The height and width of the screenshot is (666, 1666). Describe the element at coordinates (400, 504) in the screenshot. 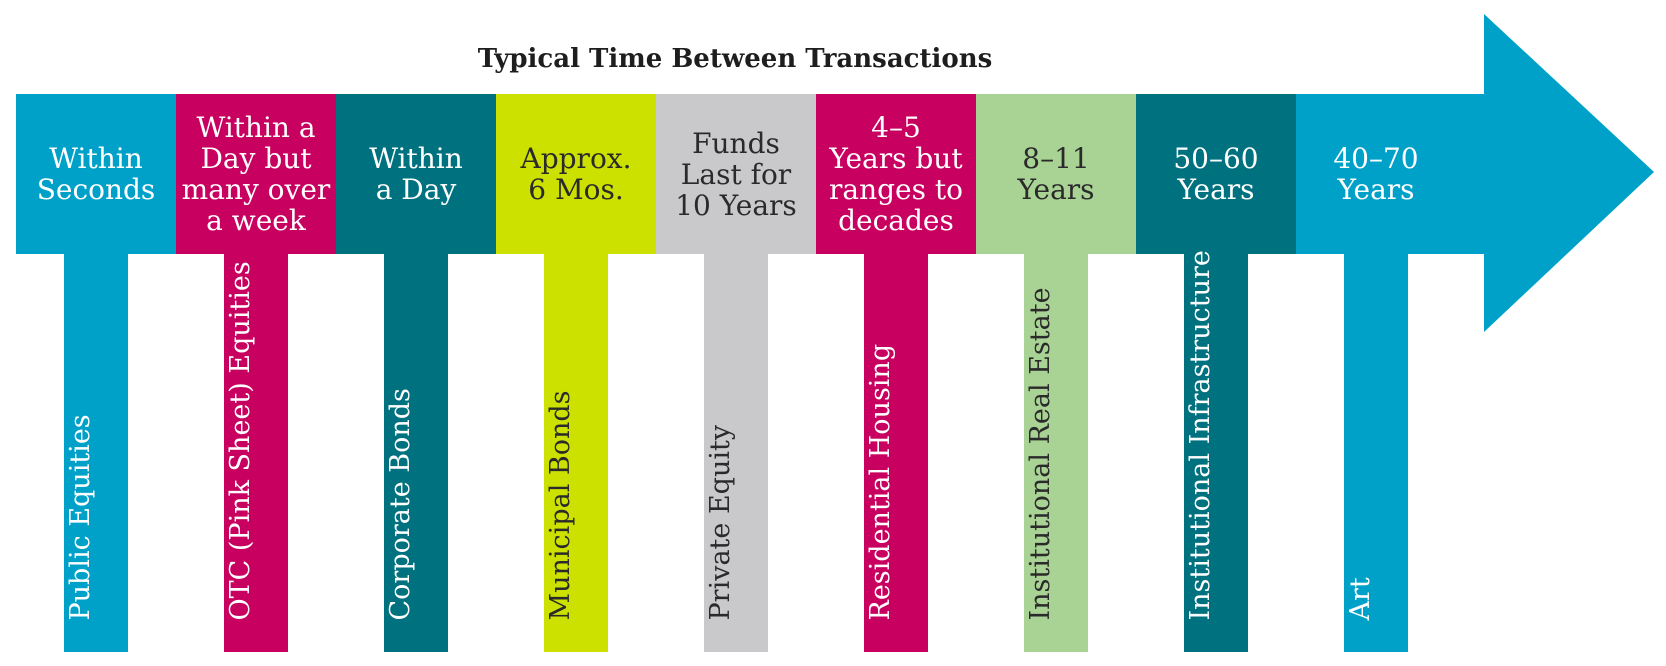

I see `asset-label: Corporate Bonds` at that location.